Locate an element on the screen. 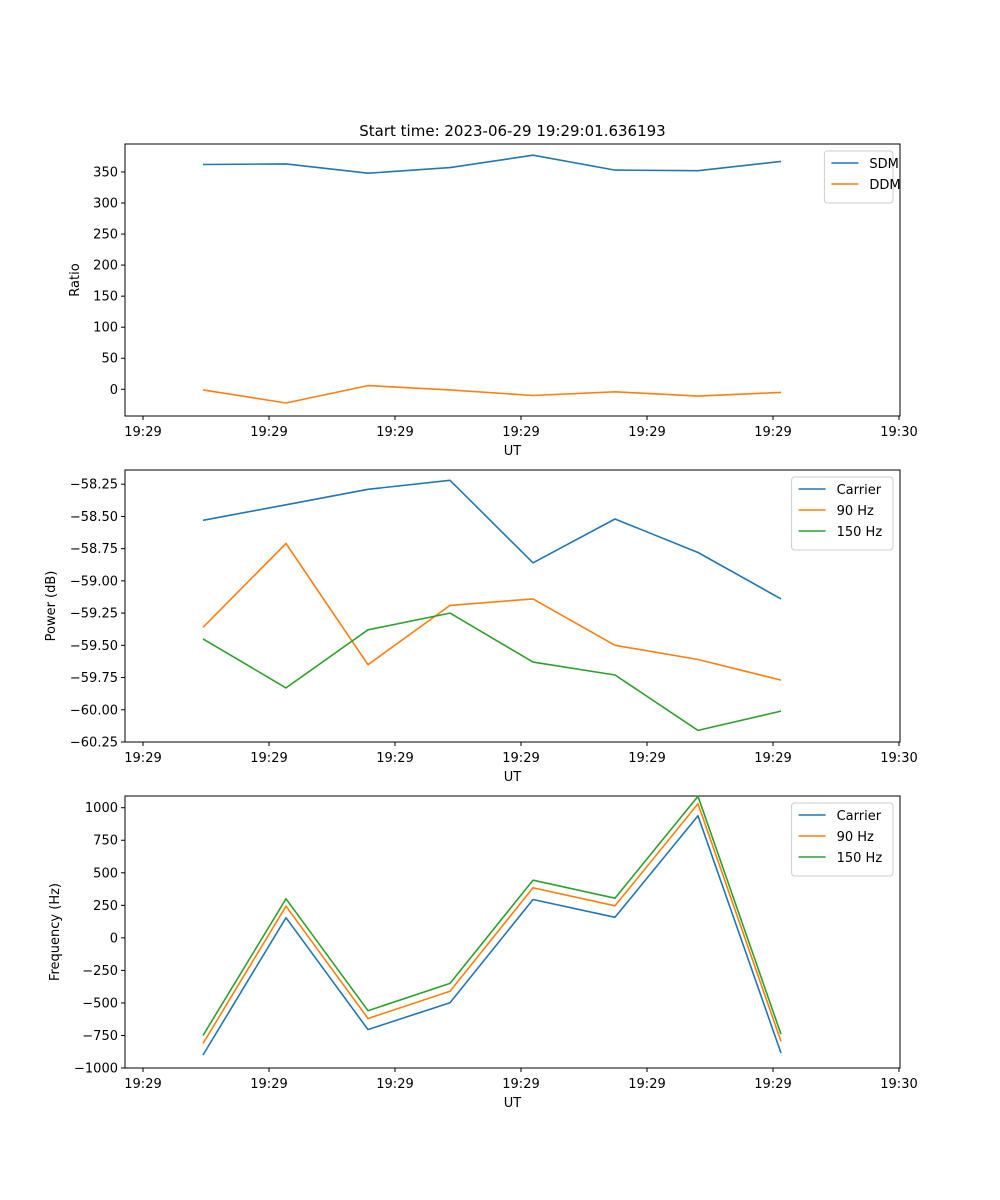 The height and width of the screenshot is (1200, 1000). chart-1-legend-box is located at coordinates (858, 177).